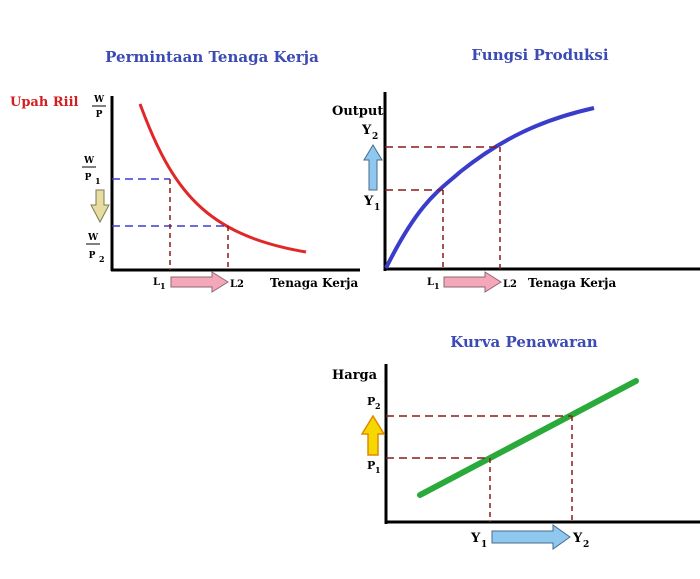  What do you see at coordinates (99, 115) in the screenshot?
I see `y-axis-fraction-denominator: P` at bounding box center [99, 115].